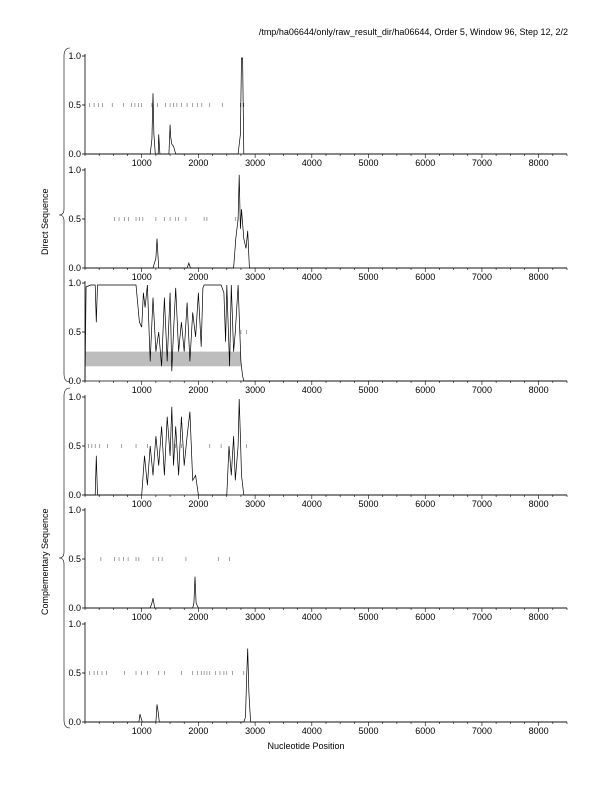  What do you see at coordinates (539, 390) in the screenshot?
I see `panel-3-xtick-label-7: 8000` at bounding box center [539, 390].